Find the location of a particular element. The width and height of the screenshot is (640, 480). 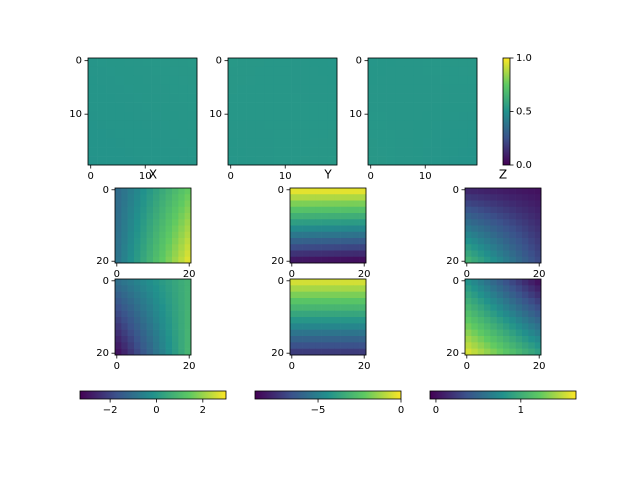

y-tick-label: 0 is located at coordinates (456, 281).